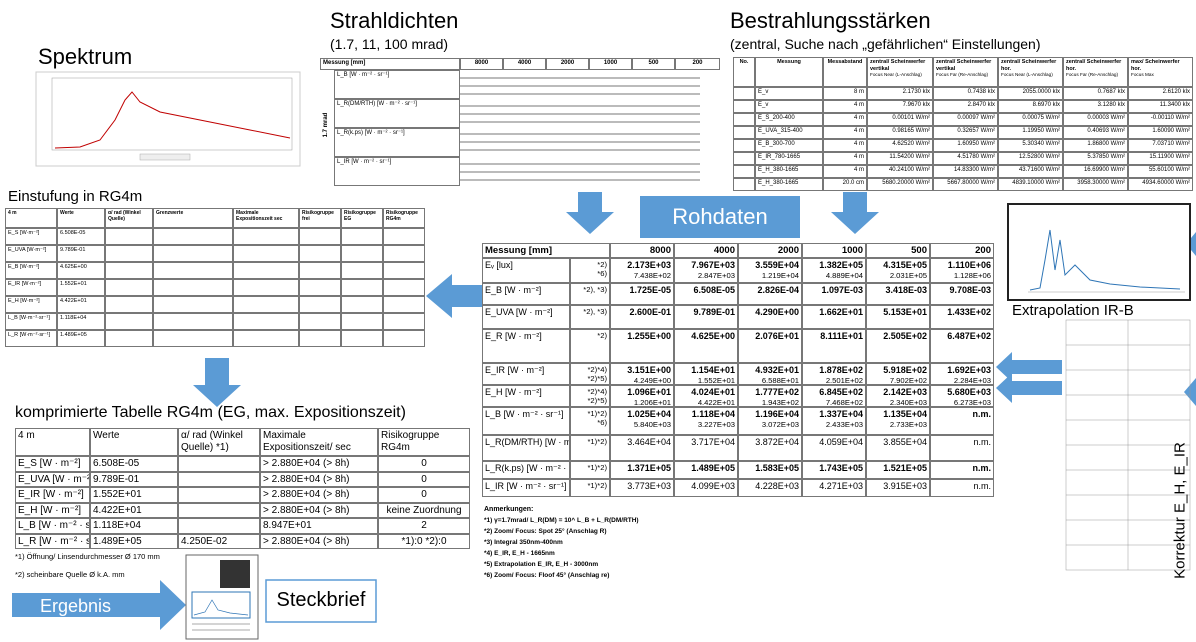 Image resolution: width=1196 pixels, height=642 pixels. What do you see at coordinates (124, 216) in the screenshot?
I see `cell-text: α/ rad (Winkel Quelle)` at bounding box center [124, 216].